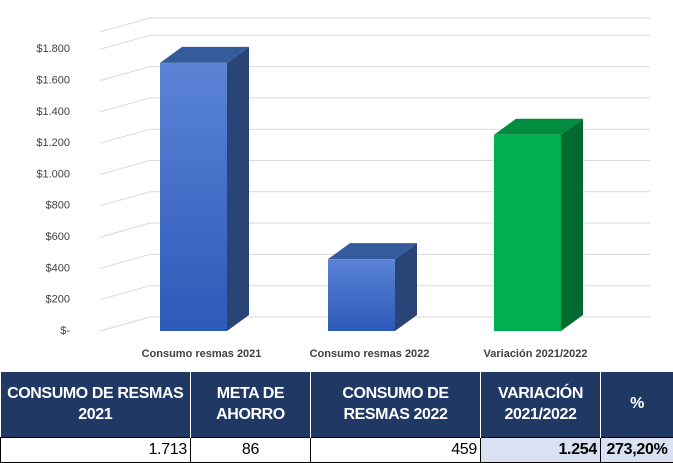 The width and height of the screenshot is (673, 463). What do you see at coordinates (53, 49) in the screenshot?
I see `y-tick-label: $1.800` at bounding box center [53, 49].